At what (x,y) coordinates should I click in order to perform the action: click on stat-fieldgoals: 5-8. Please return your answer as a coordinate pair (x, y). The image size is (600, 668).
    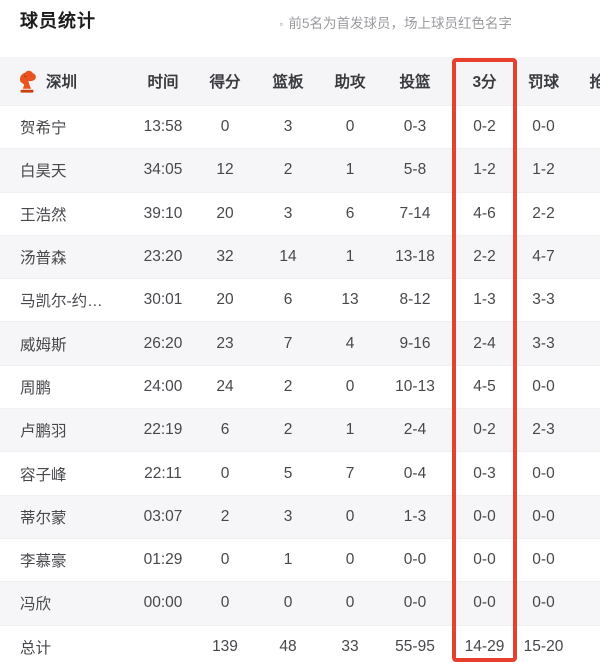
    Looking at the image, I should click on (415, 170).